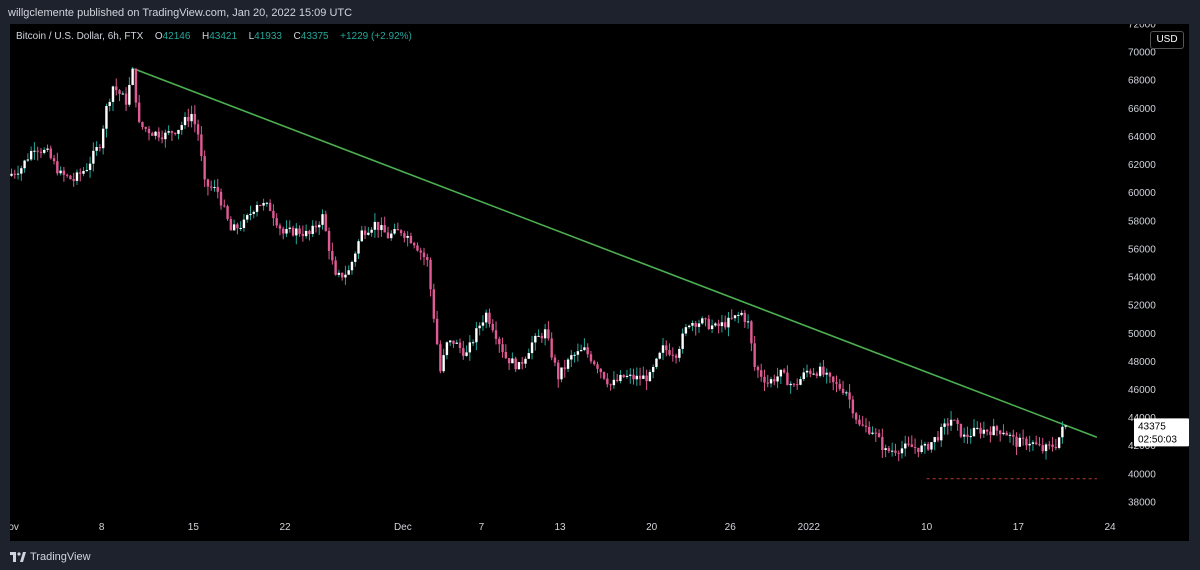 The width and height of the screenshot is (1200, 570). I want to click on symbol-title: Bitcoin / U.S. Dollar, 6h, FTX, so click(80, 36).